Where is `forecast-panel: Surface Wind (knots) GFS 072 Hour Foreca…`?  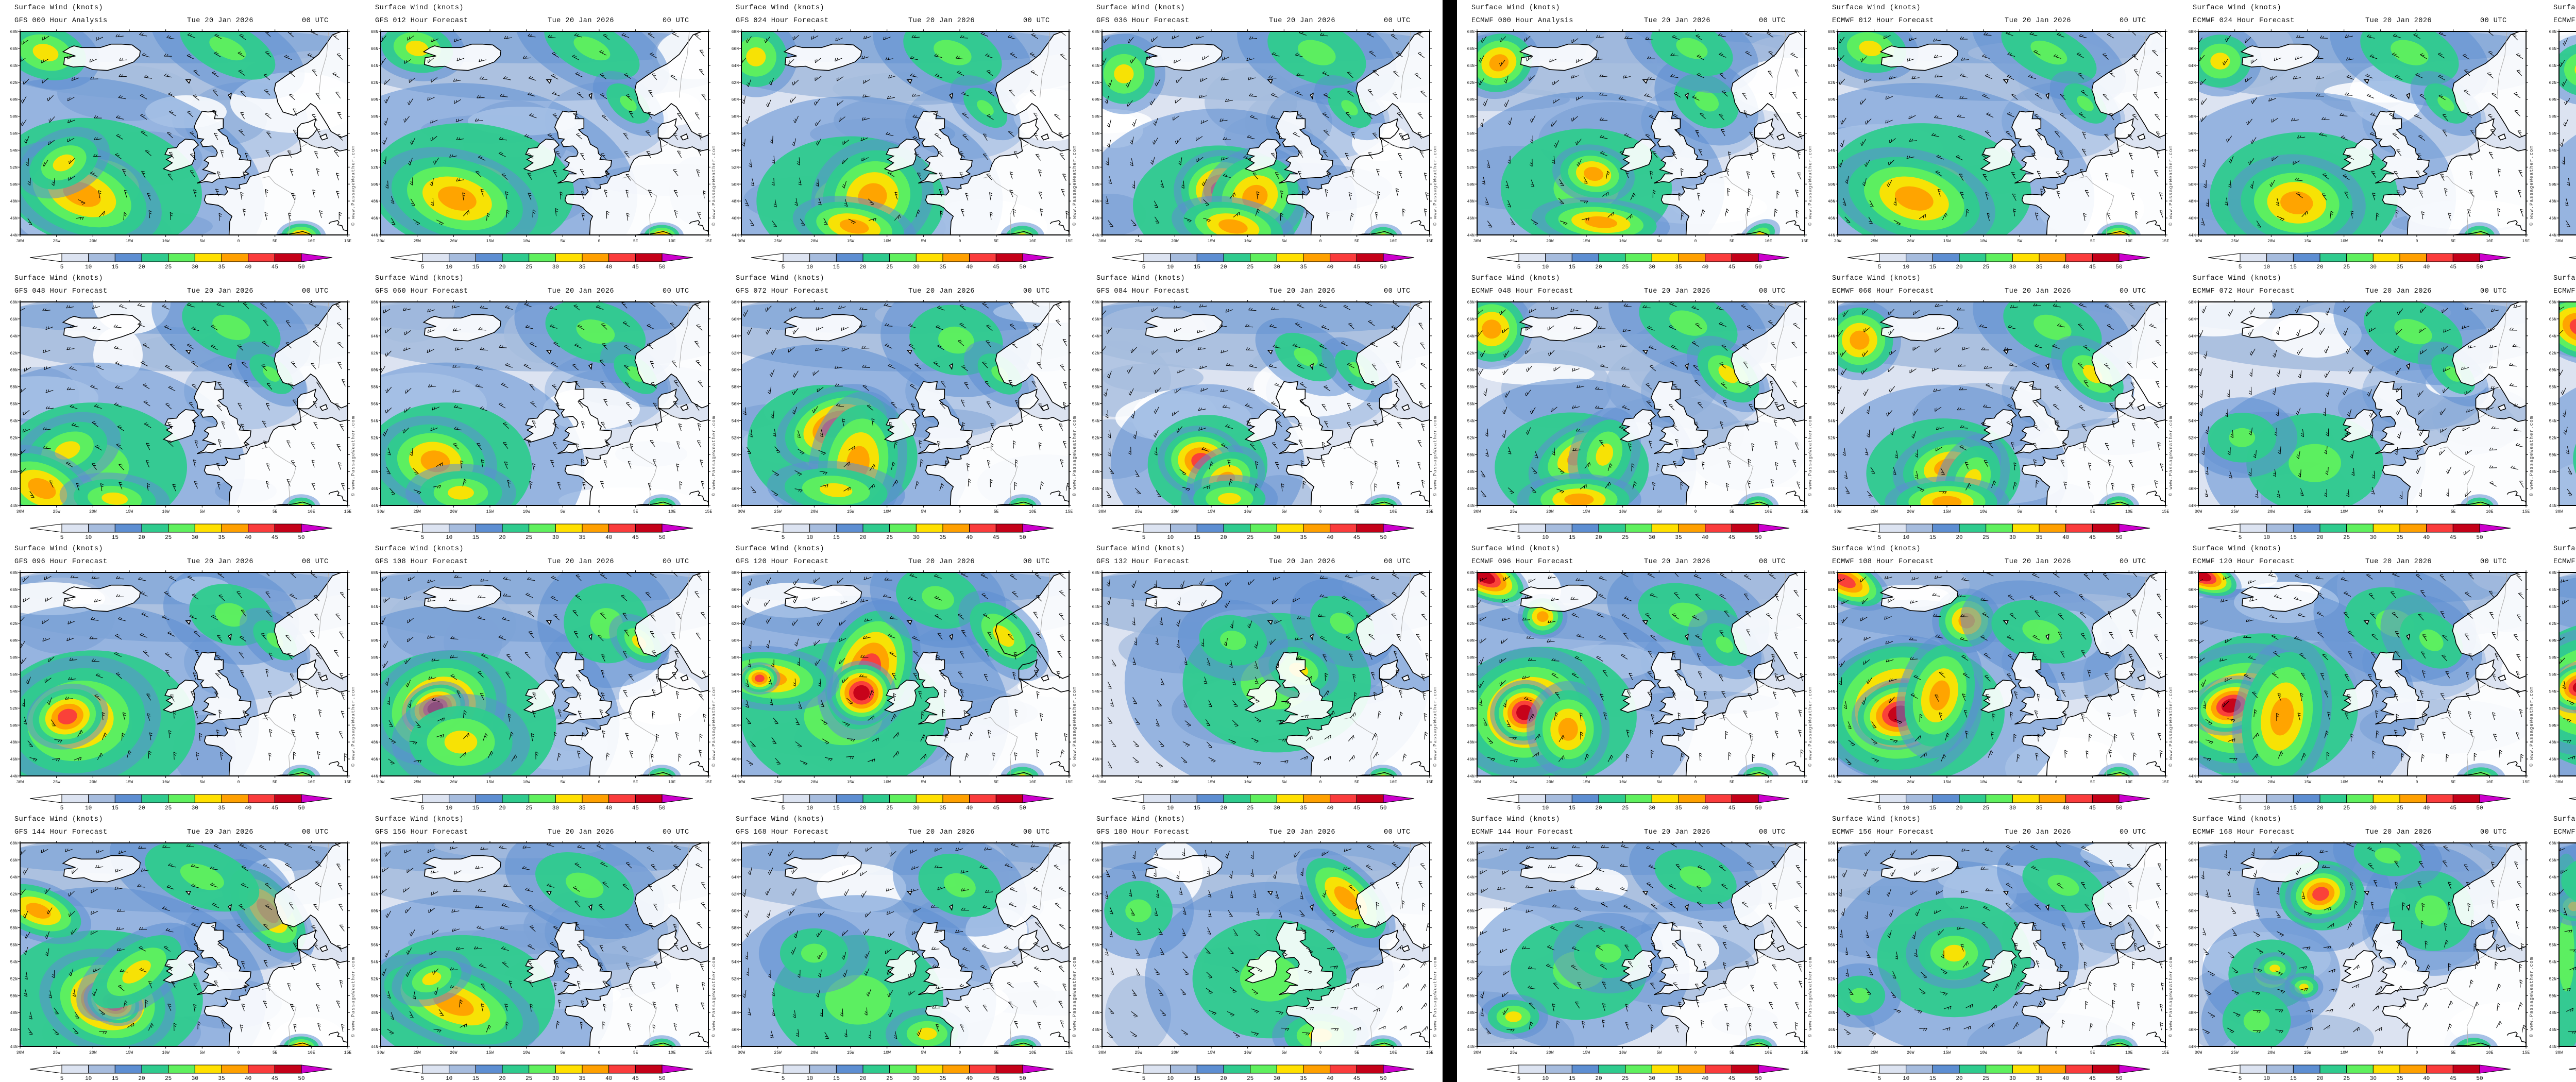
forecast-panel: Surface Wind (knots) GFS 072 Hour Foreca… is located at coordinates (901, 405).